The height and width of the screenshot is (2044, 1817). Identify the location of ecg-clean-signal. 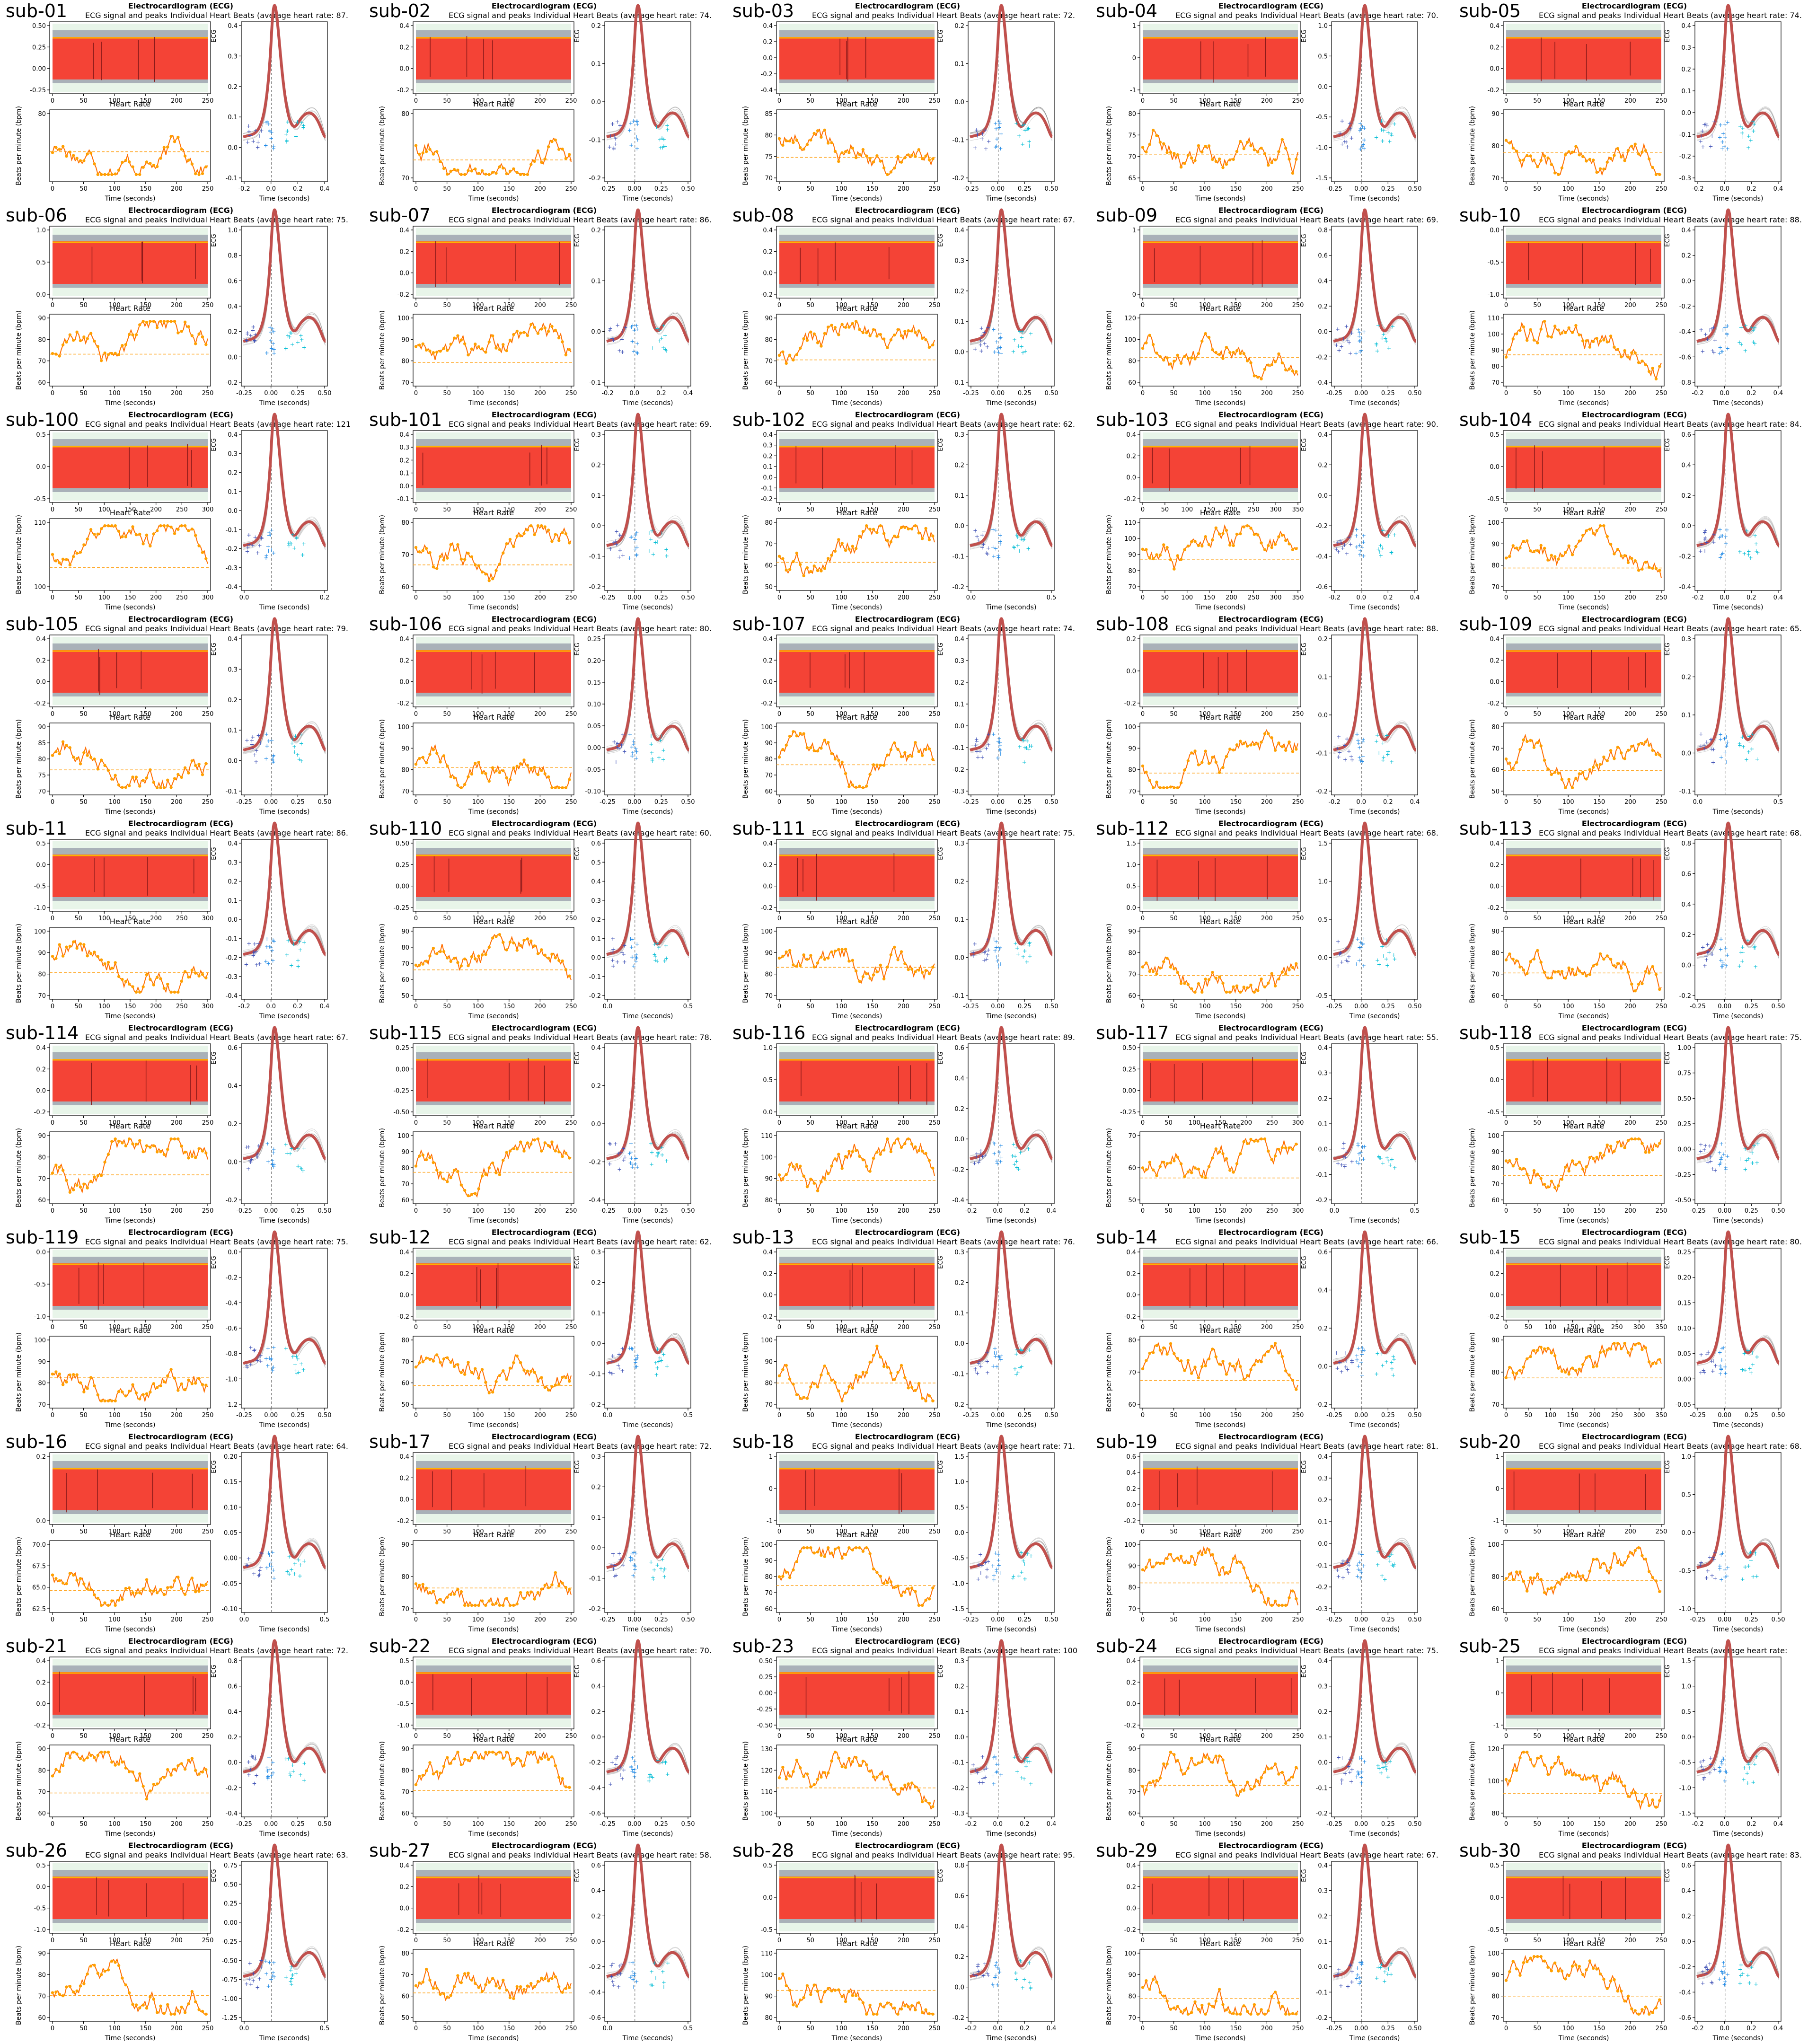
(1220, 876).